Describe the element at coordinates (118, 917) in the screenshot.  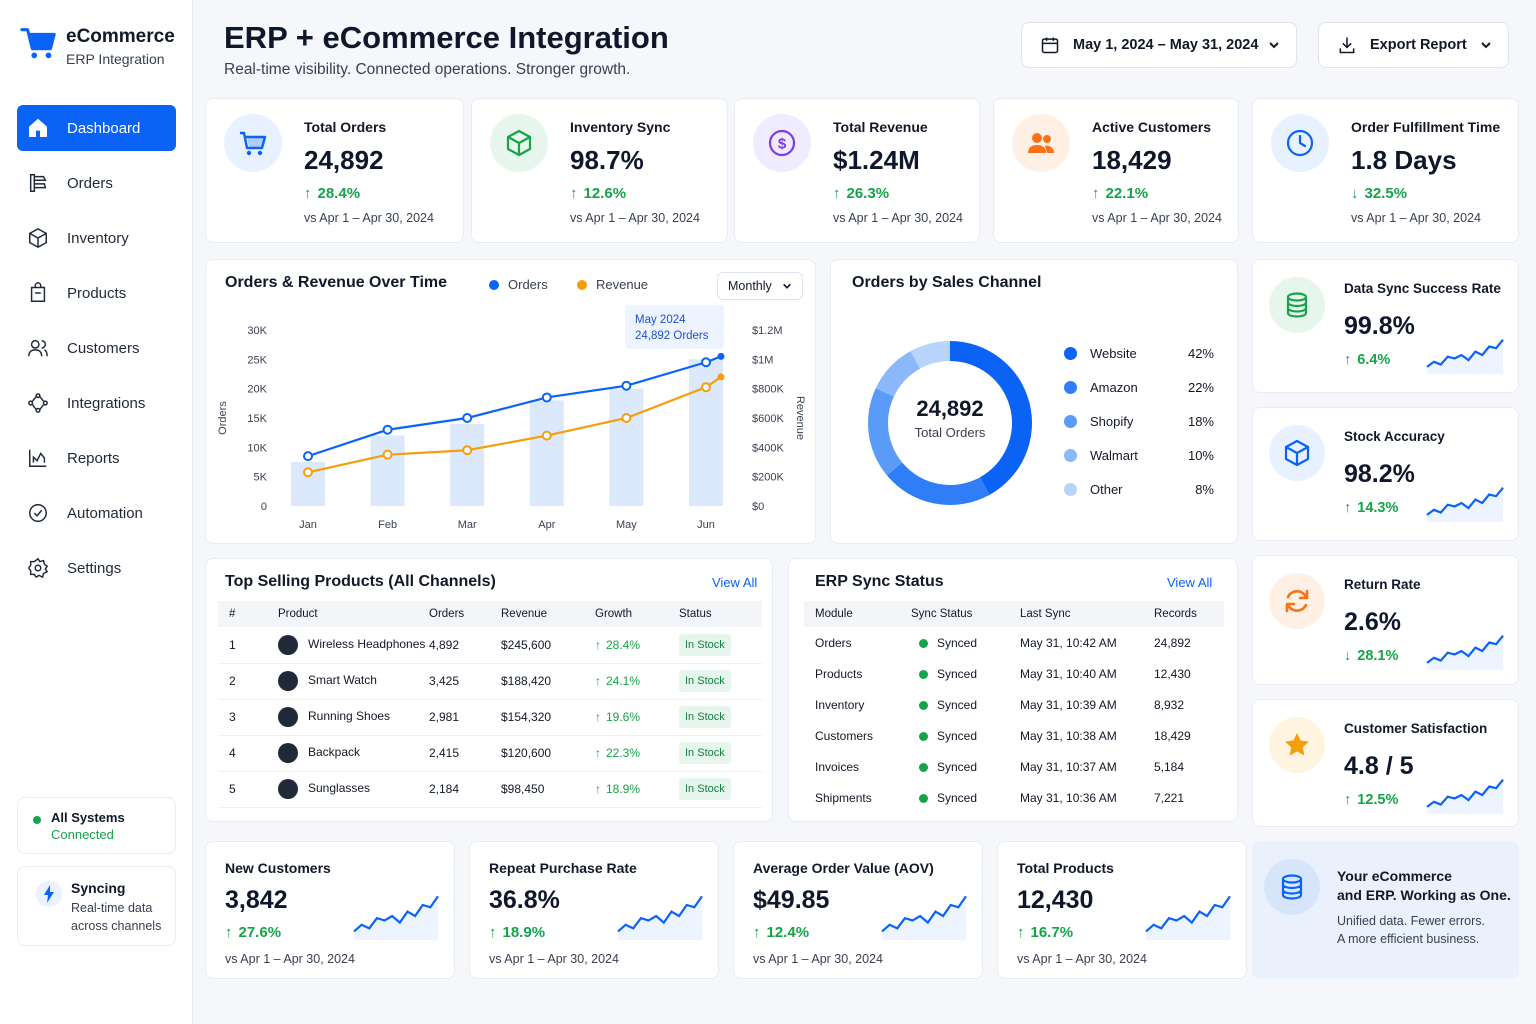
I see `syncing-sub: Real-time data across channels` at that location.